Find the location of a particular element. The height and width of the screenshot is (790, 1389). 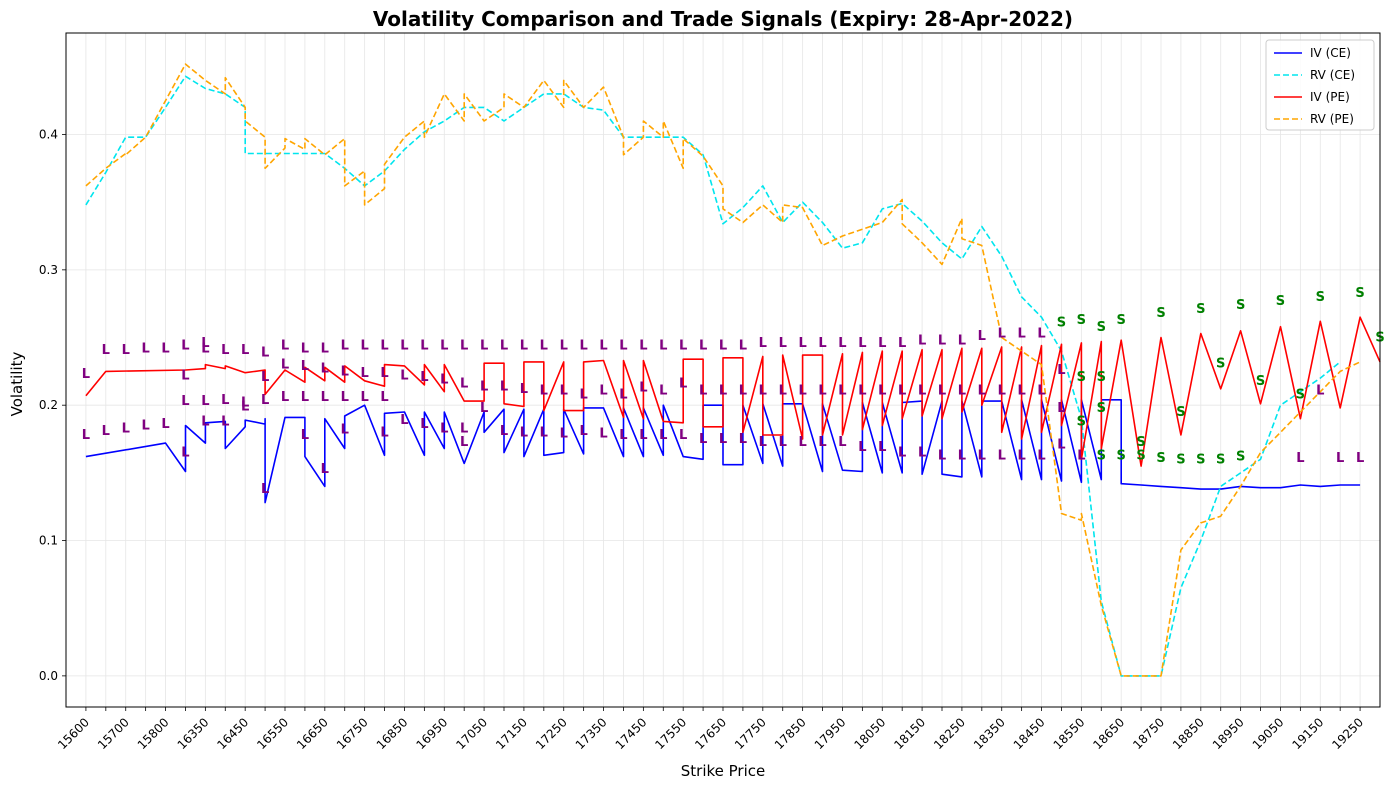

y-axis-ticks: 0.0 0.1 0.2 0.3 0.4 is located at coordinates (52, 405).